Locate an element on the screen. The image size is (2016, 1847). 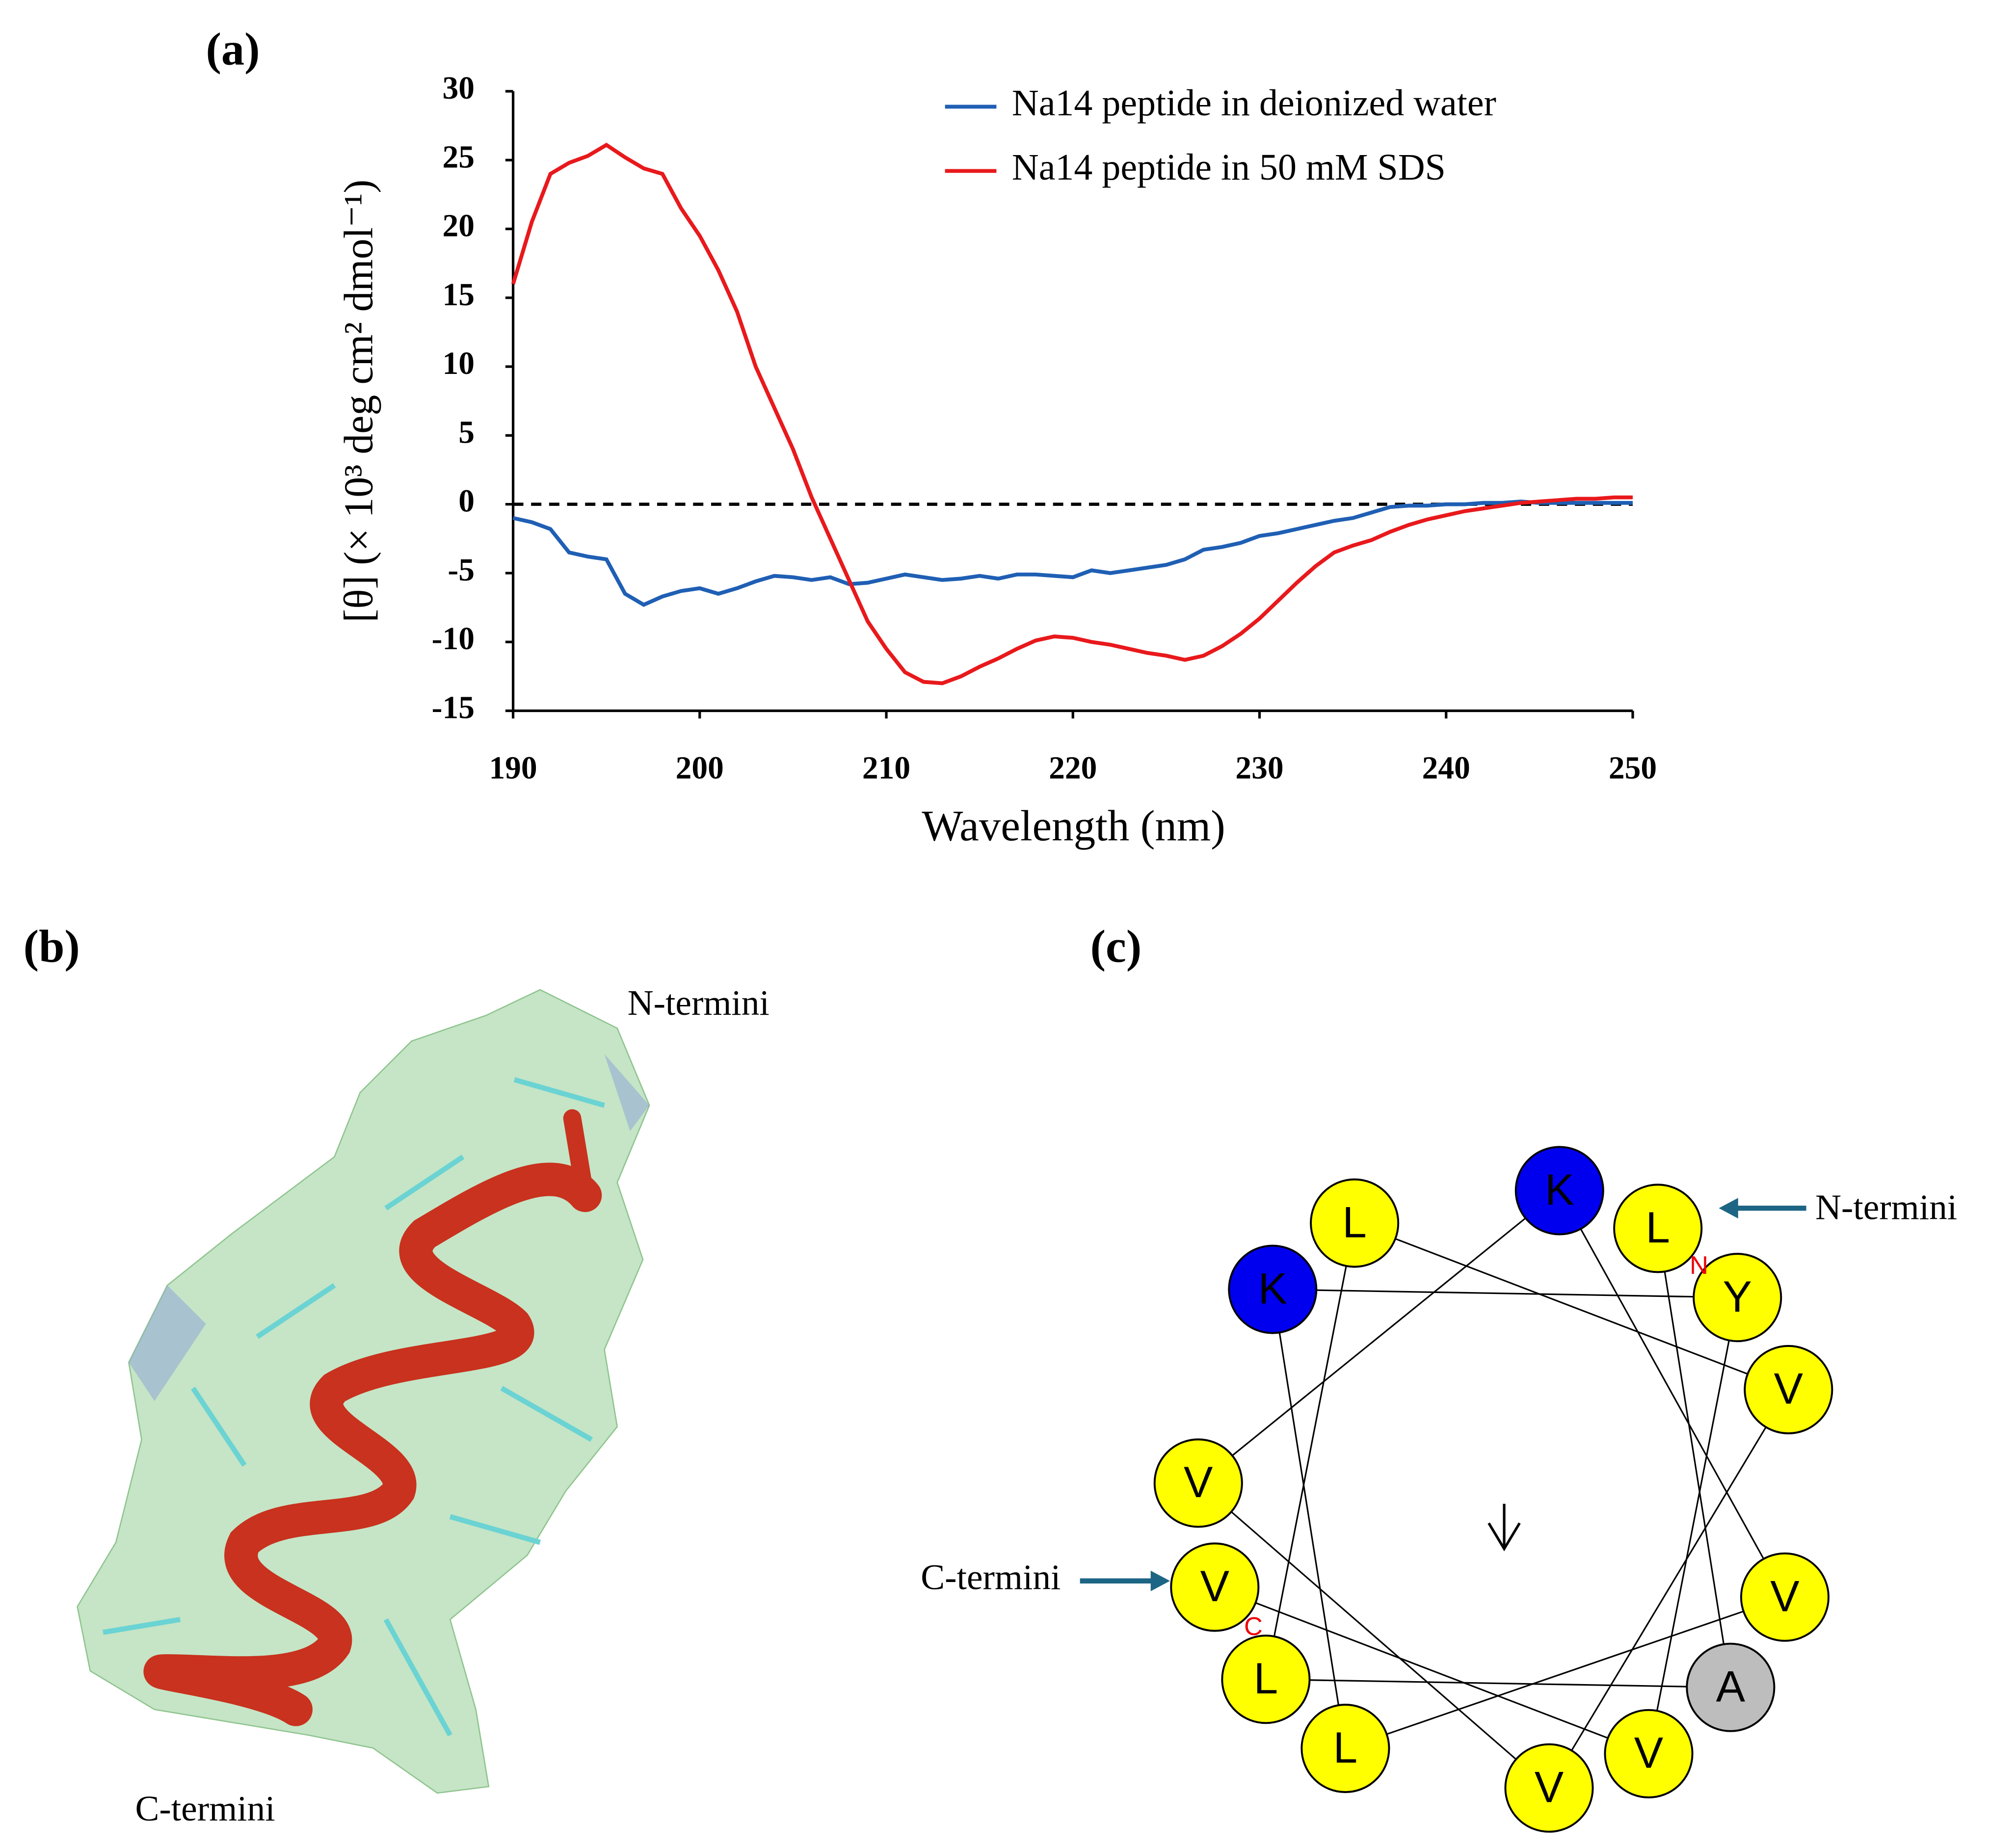
x-tick-label: 220 is located at coordinates (1073, 768).